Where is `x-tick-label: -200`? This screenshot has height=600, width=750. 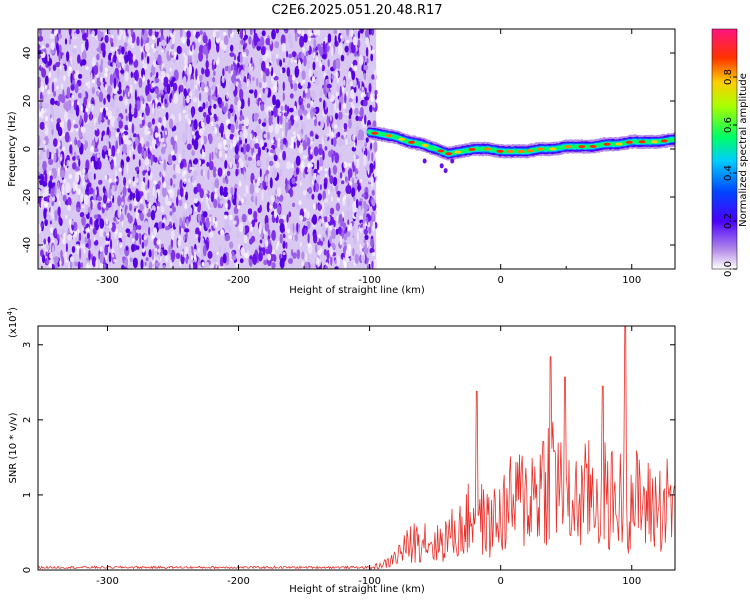
x-tick-label: -200 is located at coordinates (238, 280).